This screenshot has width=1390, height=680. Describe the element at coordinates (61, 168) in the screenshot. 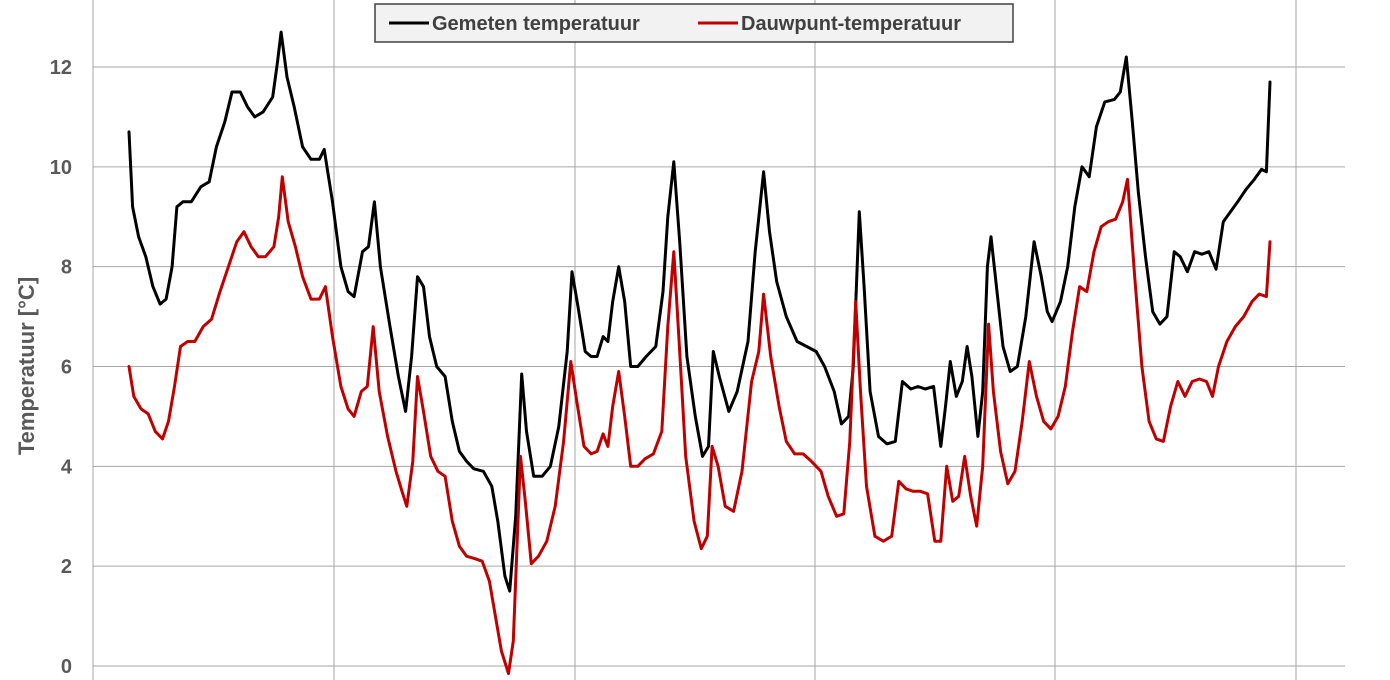

I see `y-tick-label: 10` at that location.